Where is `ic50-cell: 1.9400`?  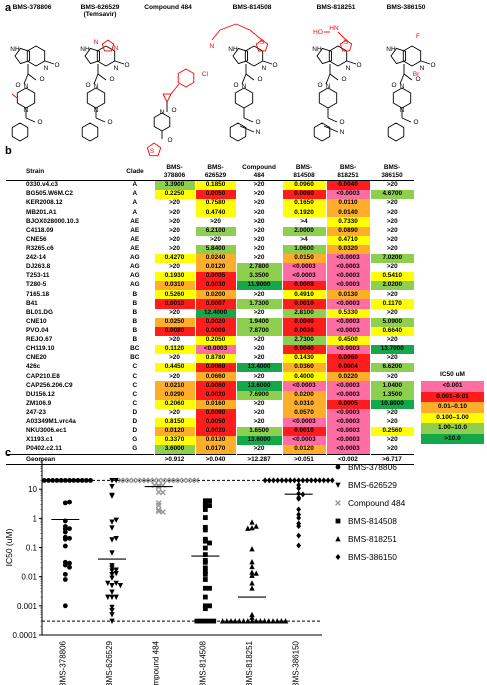
ic50-cell: 1.9400 is located at coordinates (258, 322).